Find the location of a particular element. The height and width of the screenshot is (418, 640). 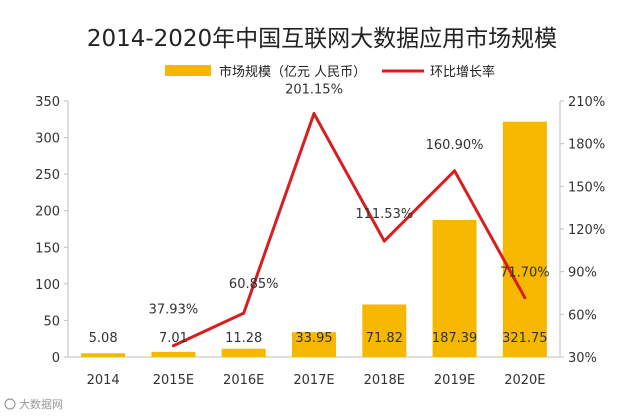

bar-2016E is located at coordinates (243, 352).